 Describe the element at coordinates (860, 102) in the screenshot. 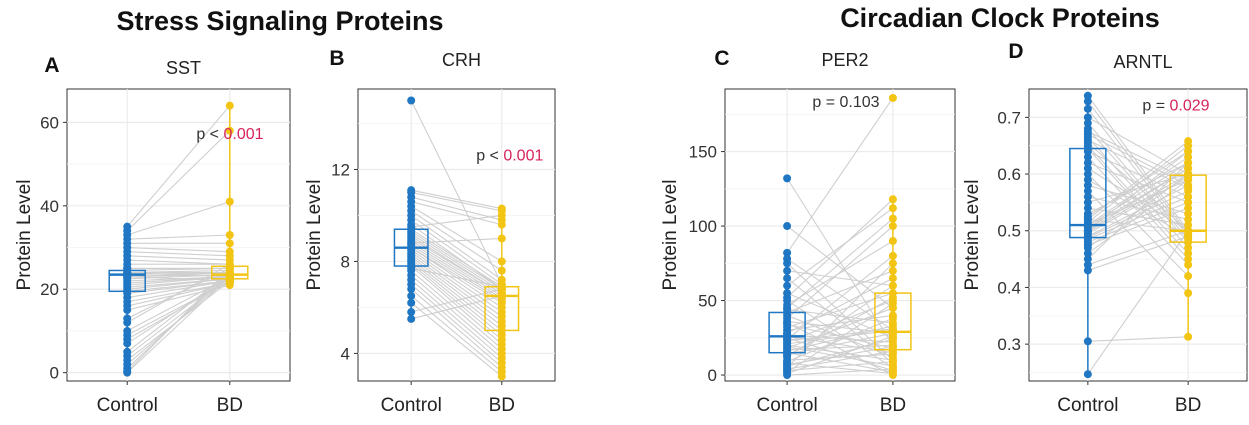

I see `p-value-number: 0.103` at that location.